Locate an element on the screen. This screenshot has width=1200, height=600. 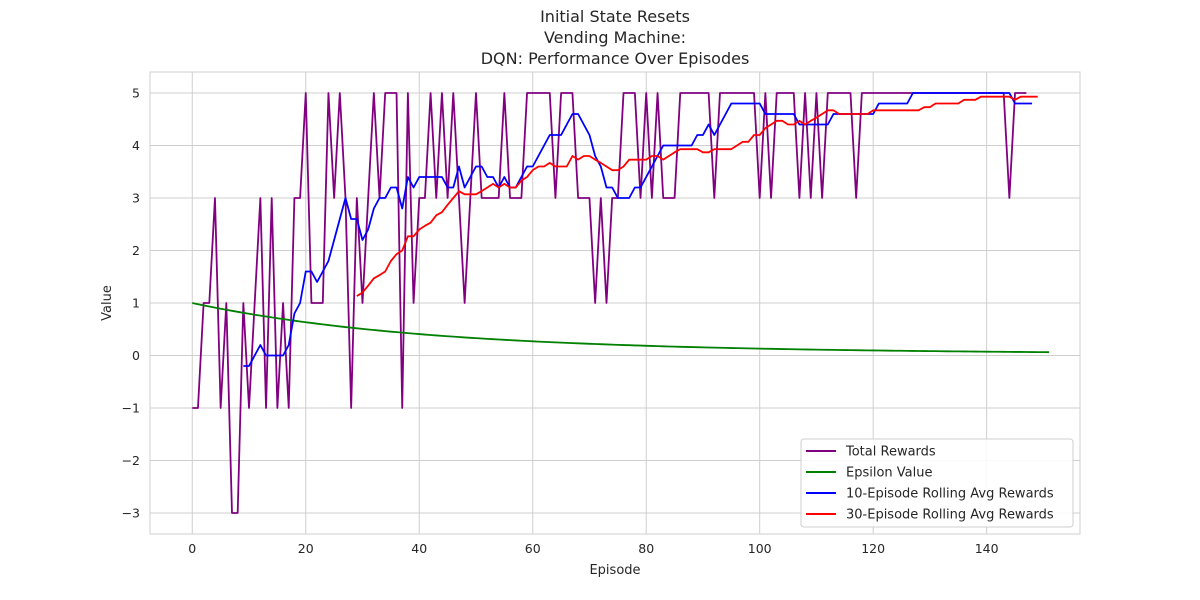
x-tick-label: 120 is located at coordinates (873, 548).